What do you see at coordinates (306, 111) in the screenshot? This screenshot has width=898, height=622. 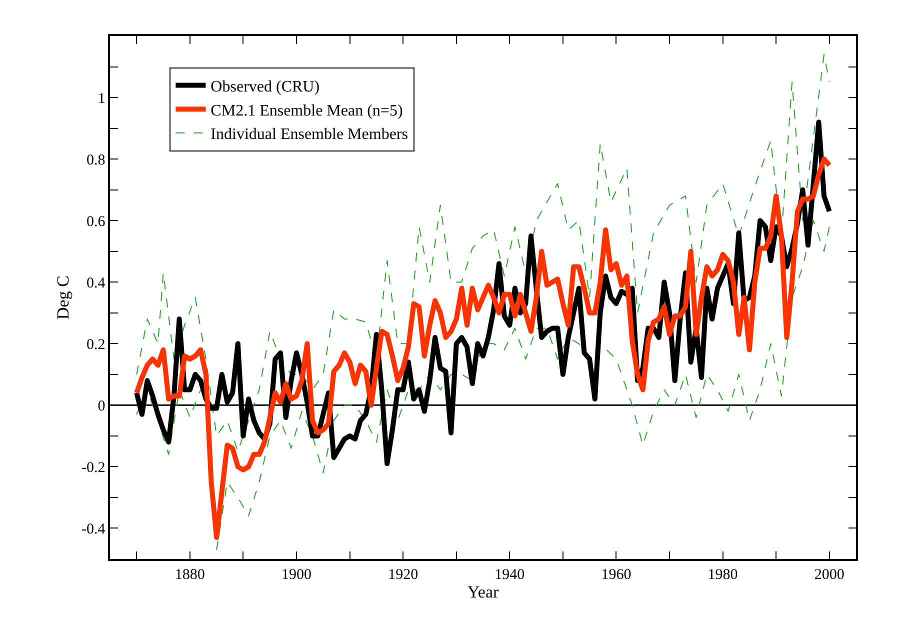 I see `legend-label: CM2.1 Ensemble Mean (n=5)` at bounding box center [306, 111].